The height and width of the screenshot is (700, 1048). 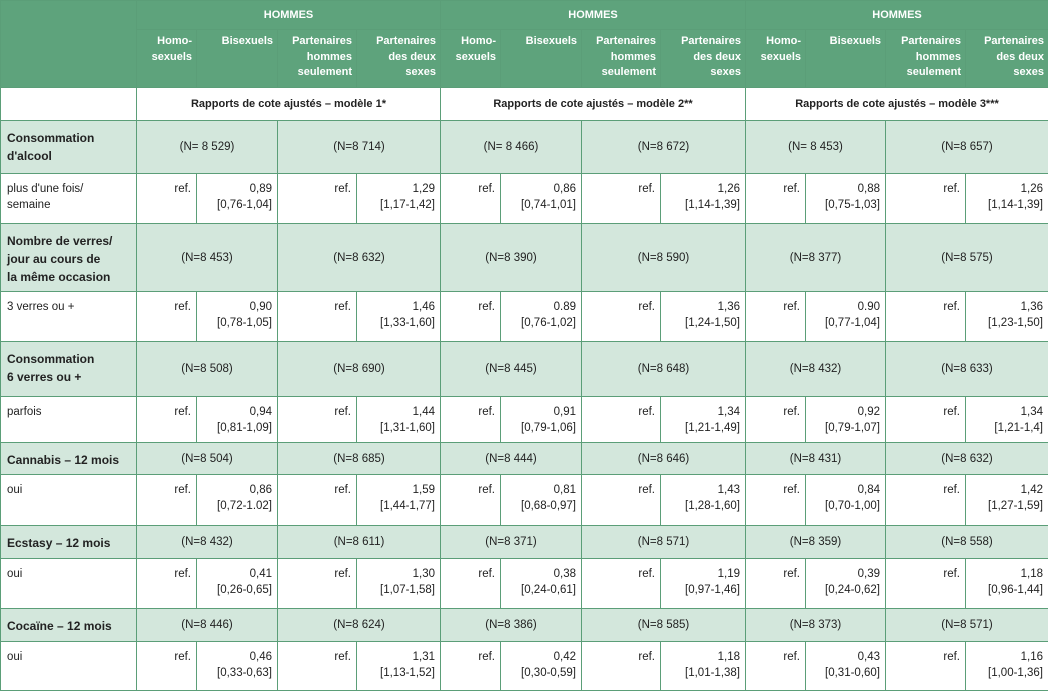 I want to click on odds-ratio: 0,41, so click(x=260, y=574).